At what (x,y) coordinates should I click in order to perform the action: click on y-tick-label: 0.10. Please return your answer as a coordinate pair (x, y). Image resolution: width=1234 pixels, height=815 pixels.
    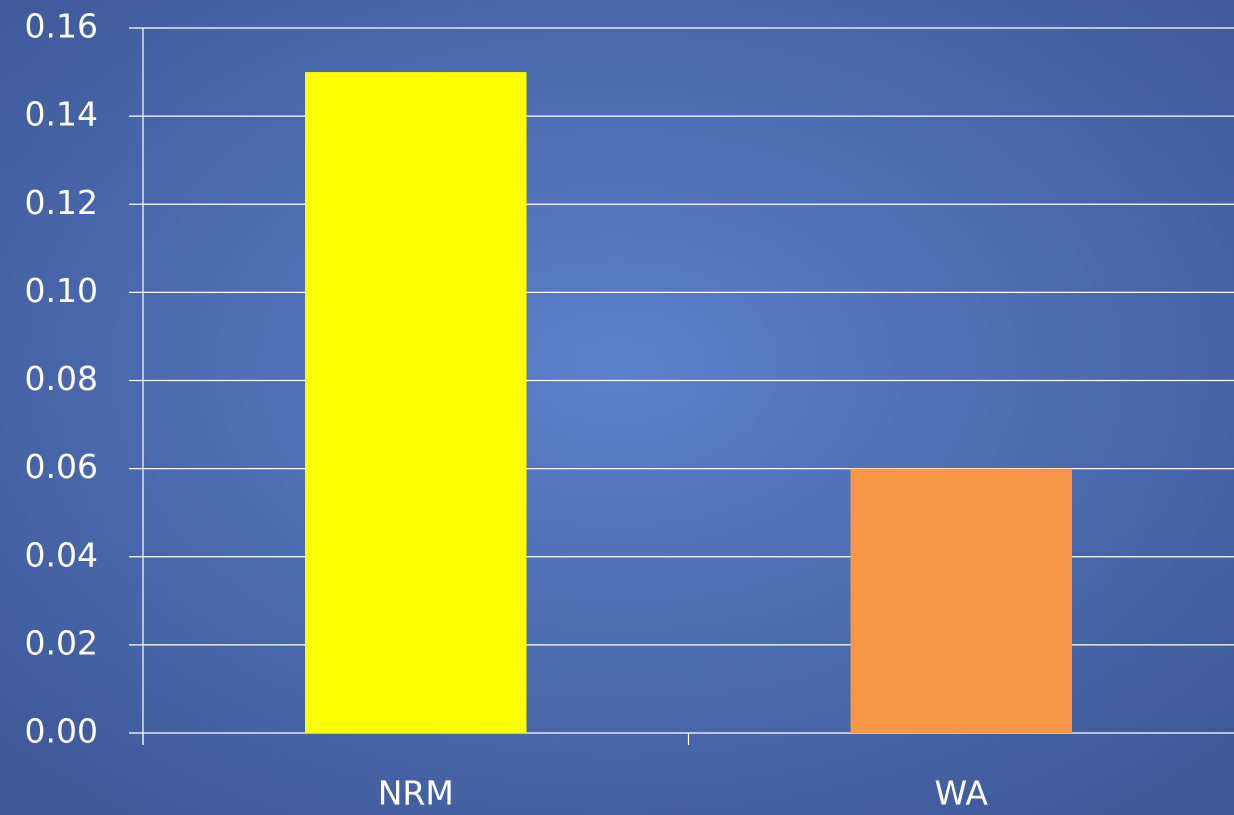
    Looking at the image, I should click on (61, 290).